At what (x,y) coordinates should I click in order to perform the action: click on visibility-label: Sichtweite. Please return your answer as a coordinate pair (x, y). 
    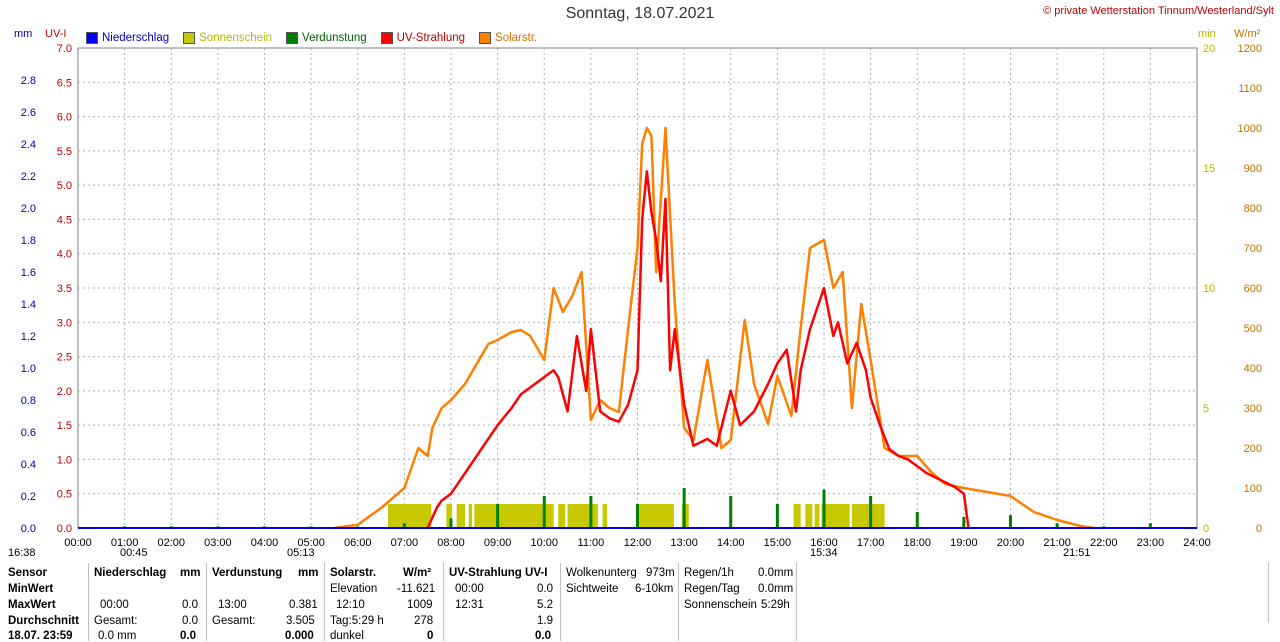
    Looking at the image, I should click on (592, 589).